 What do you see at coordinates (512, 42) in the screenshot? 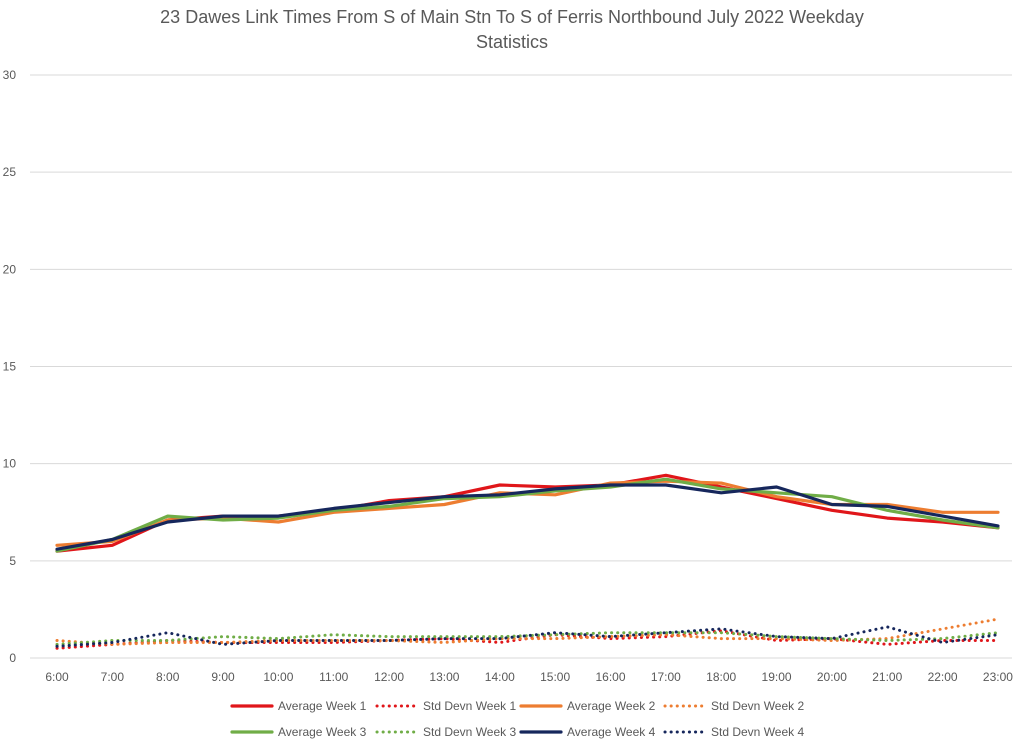
I see `chart-title-line-2: Statistics` at bounding box center [512, 42].